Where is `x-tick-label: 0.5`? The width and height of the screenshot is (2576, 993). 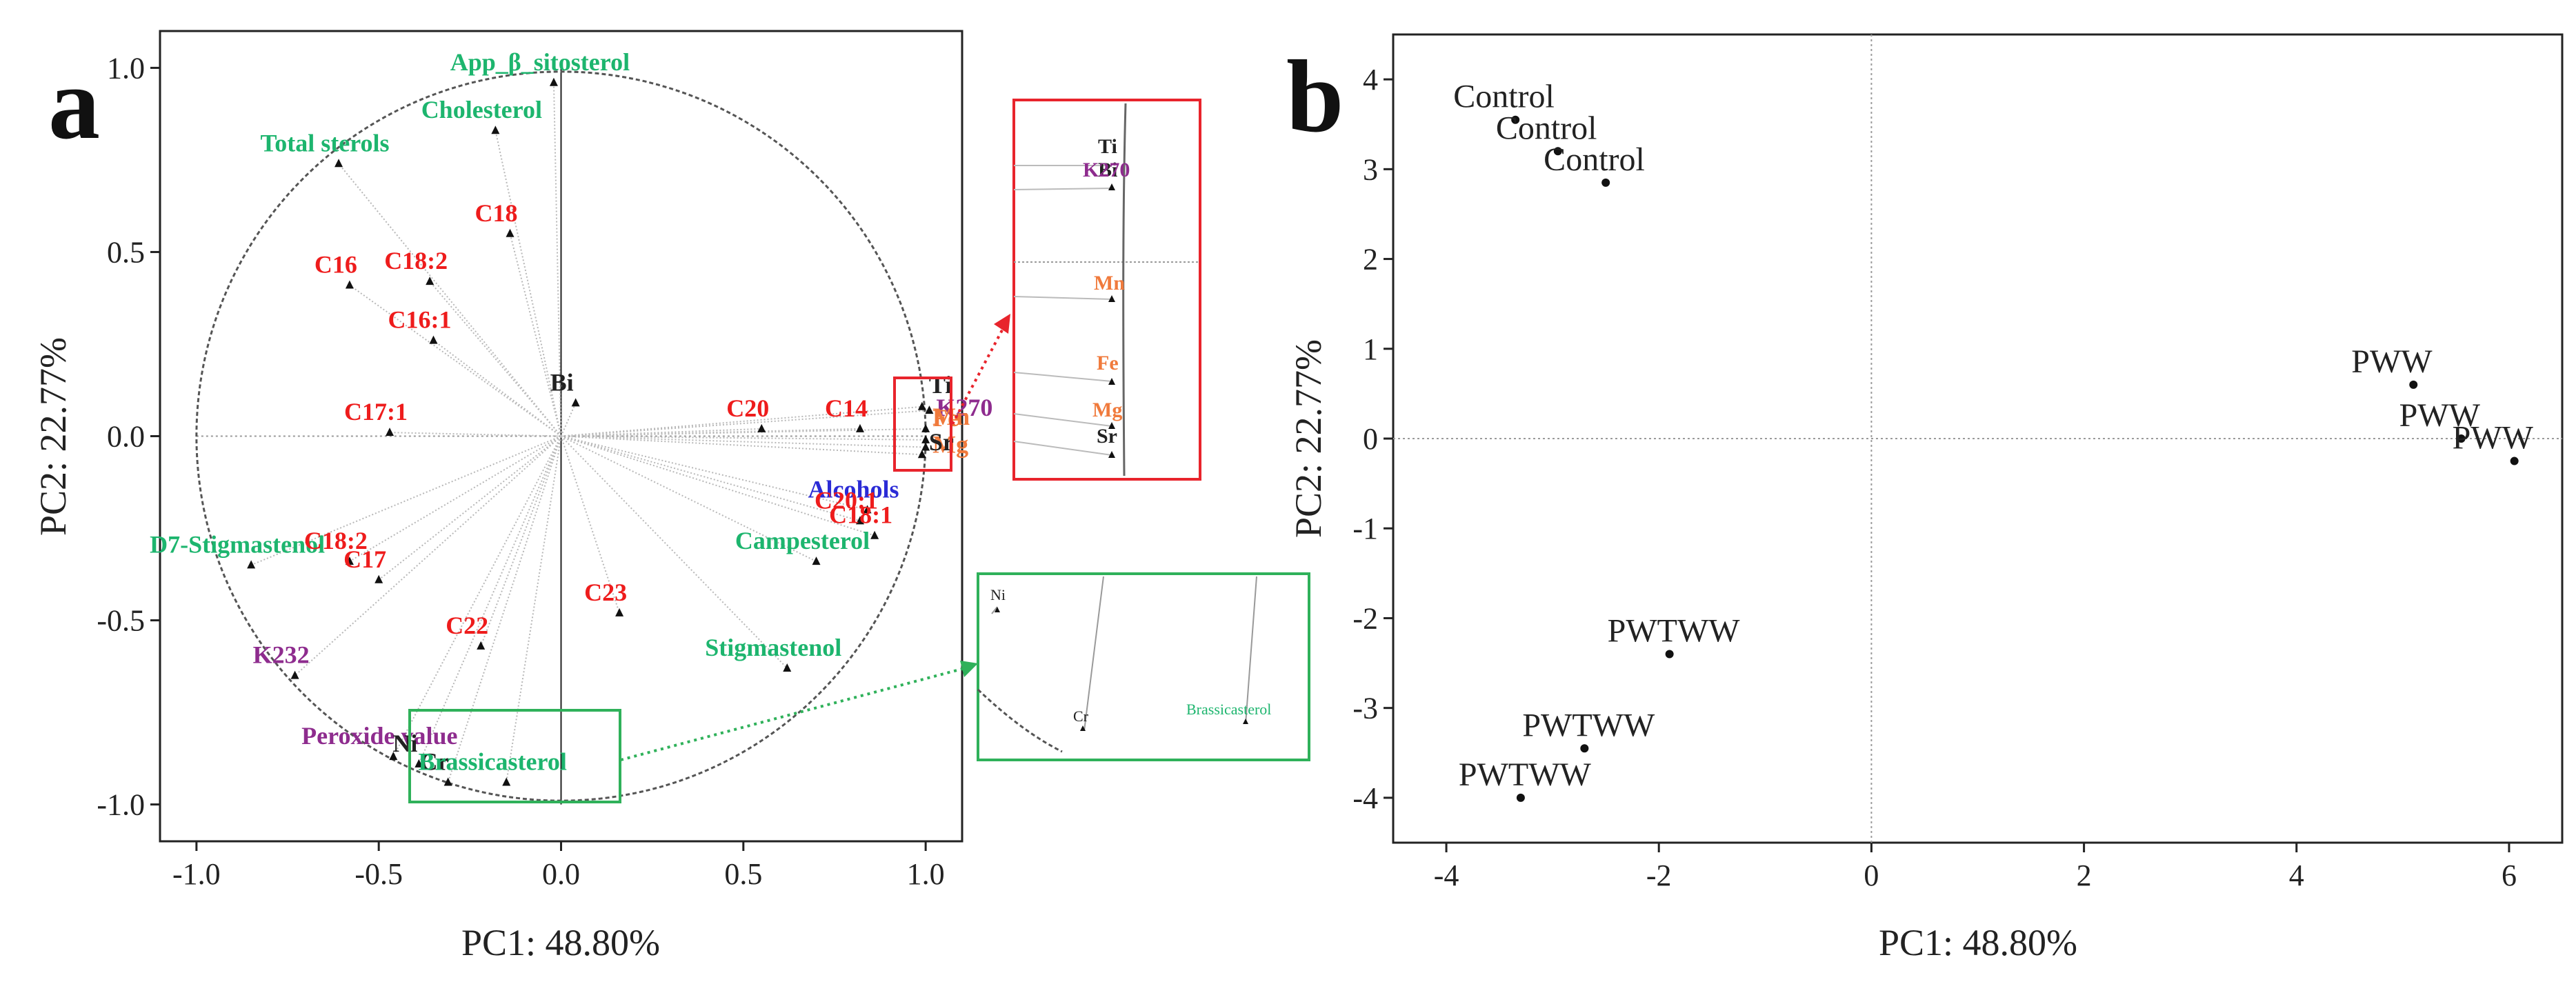 x-tick-label: 0.5 is located at coordinates (743, 874).